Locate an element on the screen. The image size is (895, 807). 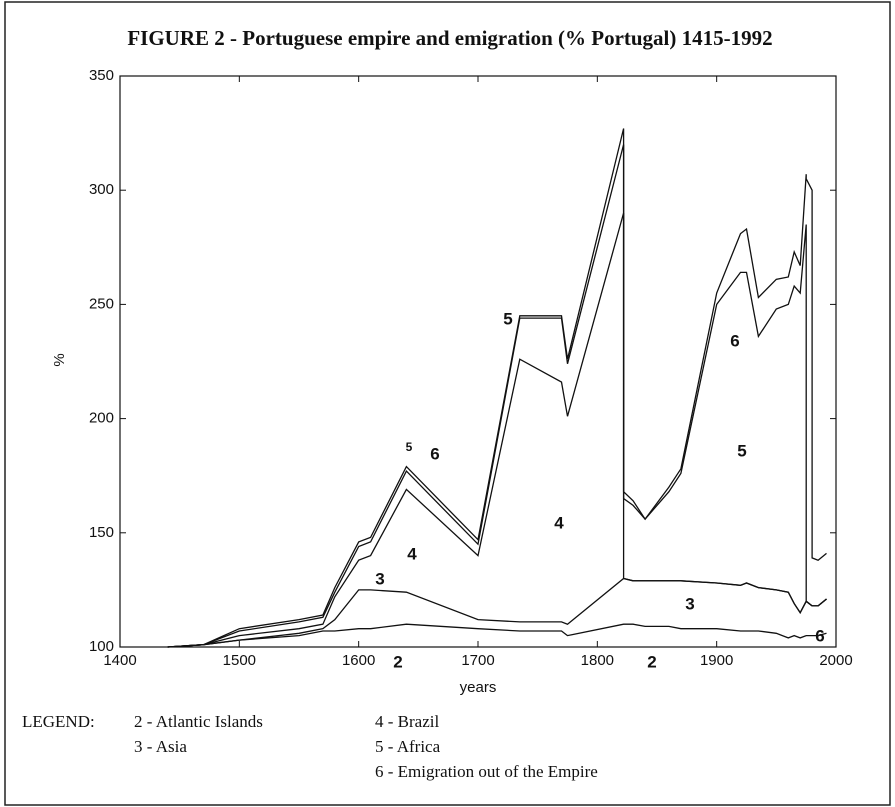
x-tick-label: 1600 is located at coordinates (358, 660).